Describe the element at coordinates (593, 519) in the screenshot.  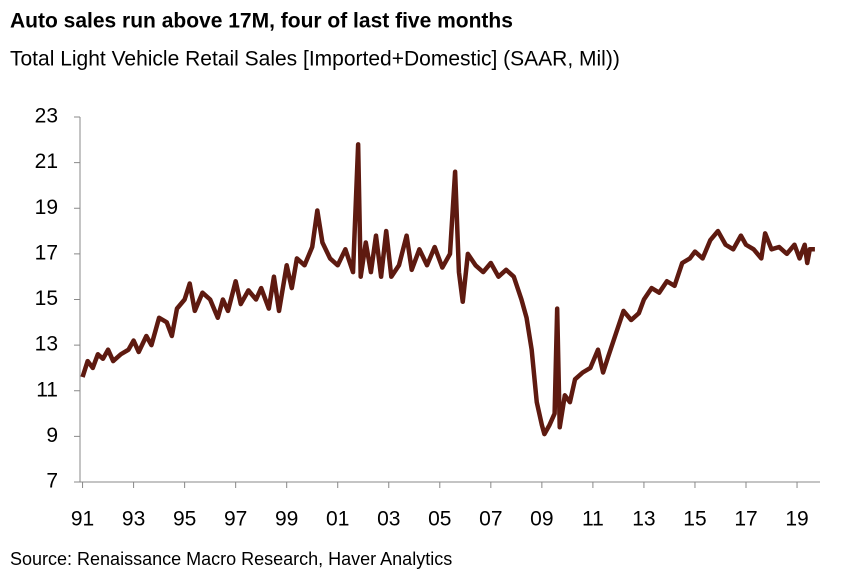
I see `x-tick-label: 11` at that location.